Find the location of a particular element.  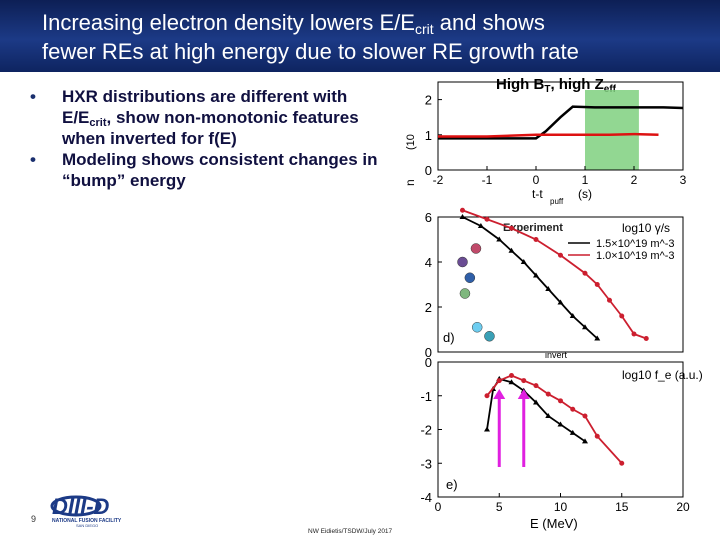

axes-frame is located at coordinates (560, 284).